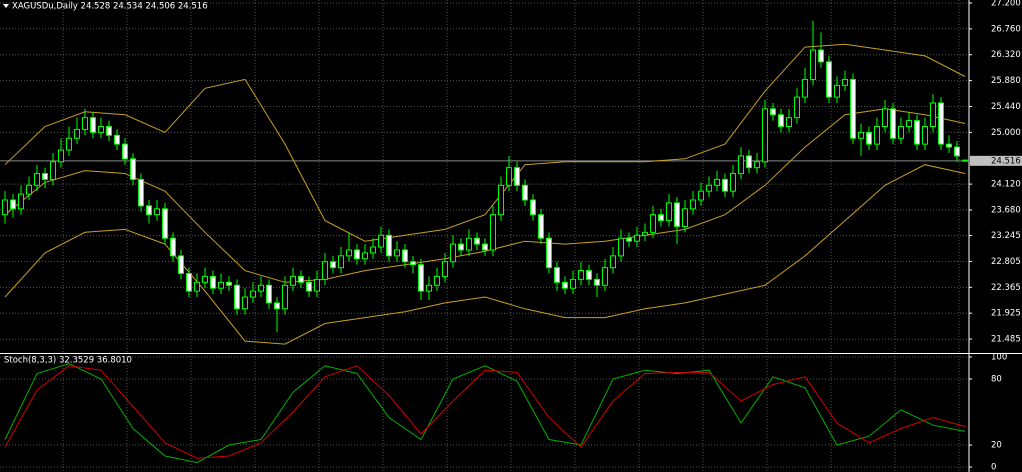  What do you see at coordinates (1006, 107) in the screenshot?
I see `y-tick-label: 25.440` at bounding box center [1006, 107].